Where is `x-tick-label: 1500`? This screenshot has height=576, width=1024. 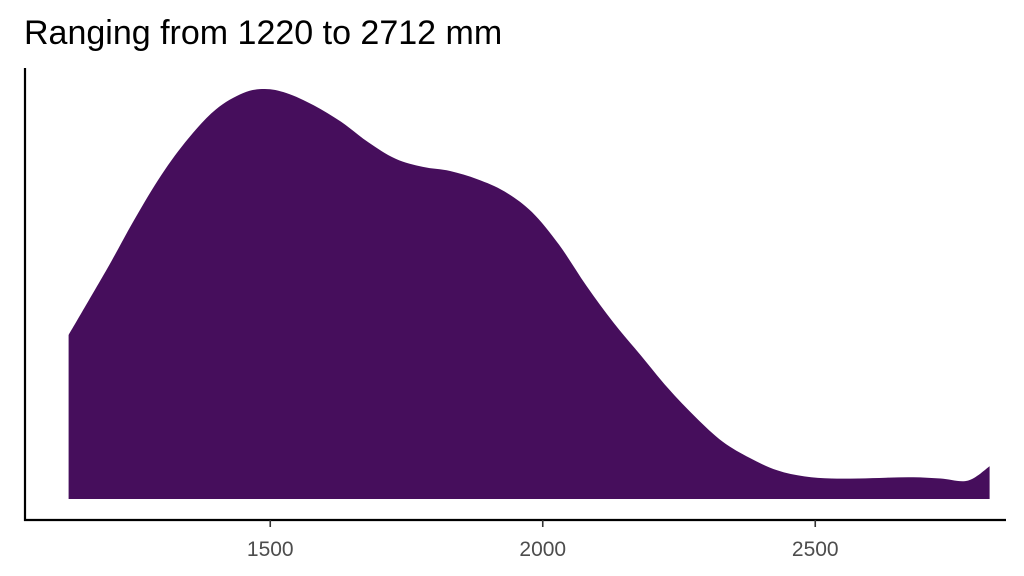
x-tick-label: 1500 is located at coordinates (270, 549).